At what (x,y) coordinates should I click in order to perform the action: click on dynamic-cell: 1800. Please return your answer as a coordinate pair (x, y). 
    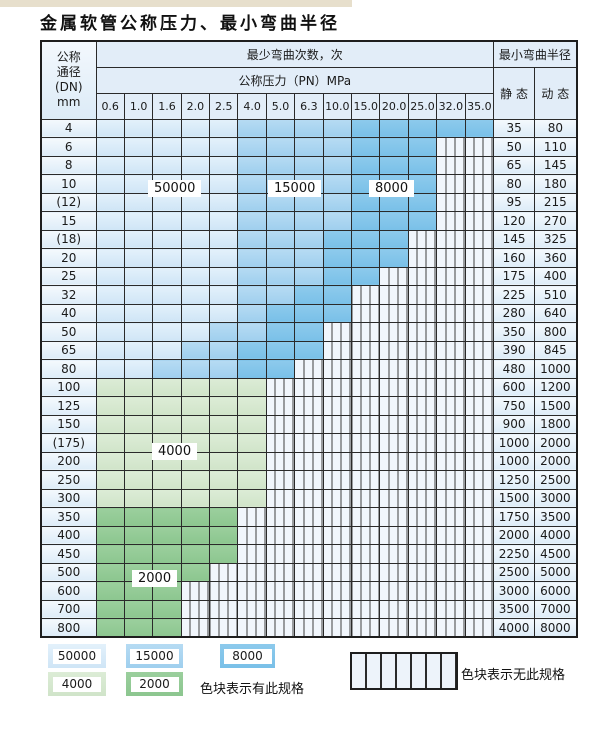
    Looking at the image, I should click on (556, 424).